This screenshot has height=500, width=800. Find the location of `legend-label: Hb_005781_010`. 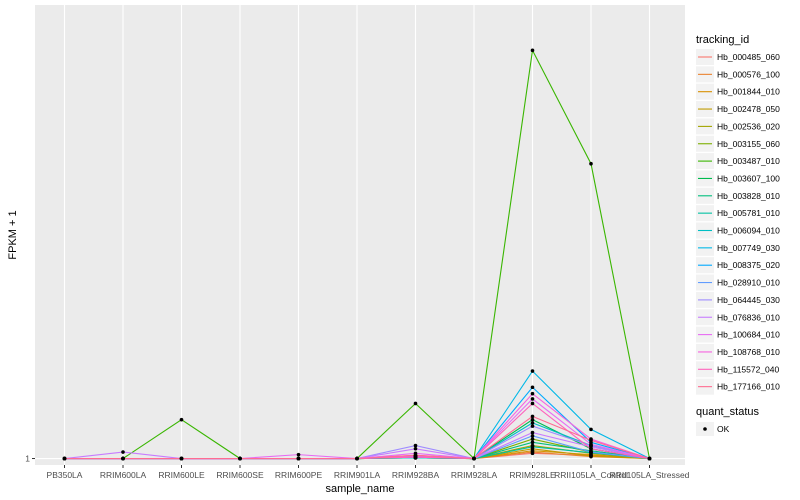

legend-label: Hb_005781_010 is located at coordinates (748, 213).